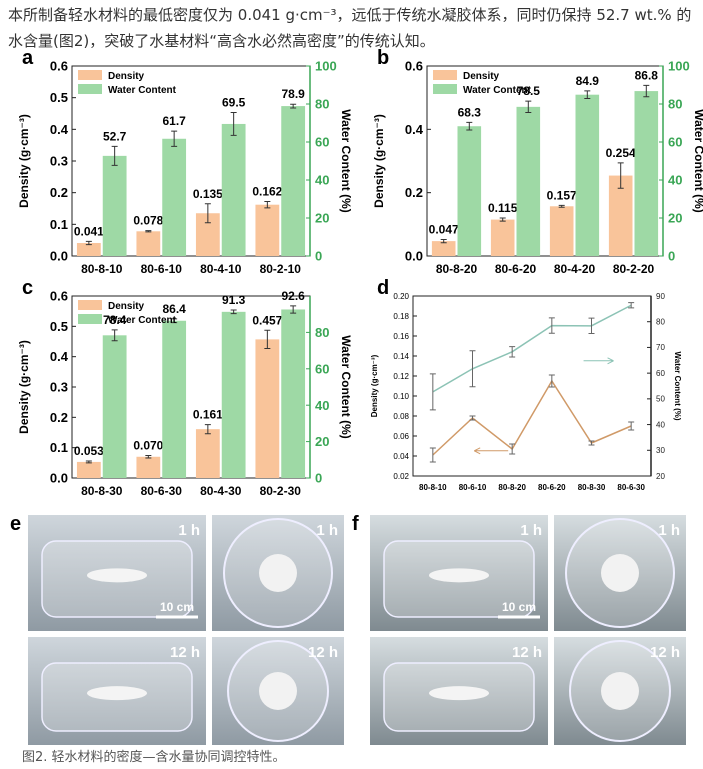  Describe the element at coordinates (267, 320) in the screenshot. I see `value-label: 0.457` at that location.